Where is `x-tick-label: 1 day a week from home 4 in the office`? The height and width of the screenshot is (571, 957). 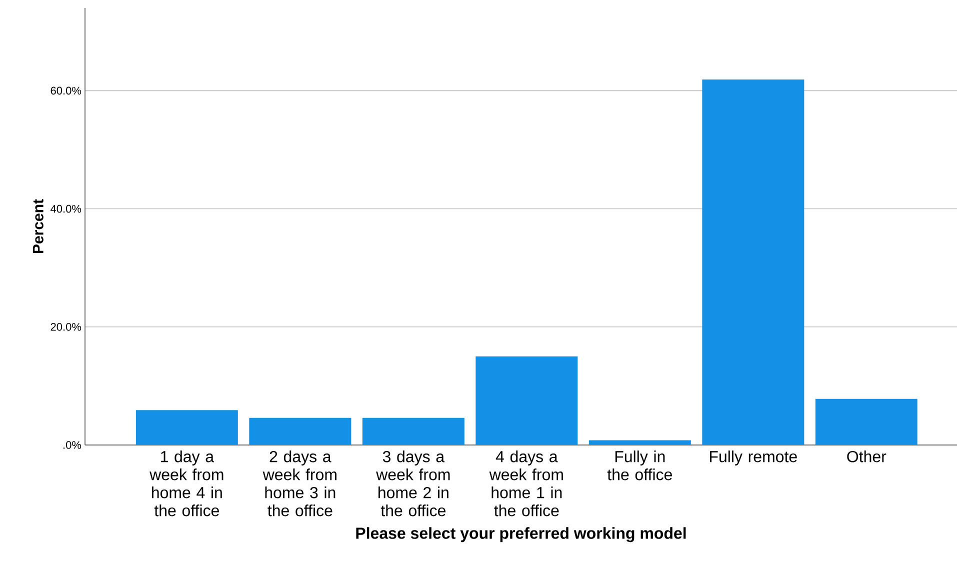 x-tick-label: 1 day a week from home 4 in the office is located at coordinates (187, 483).